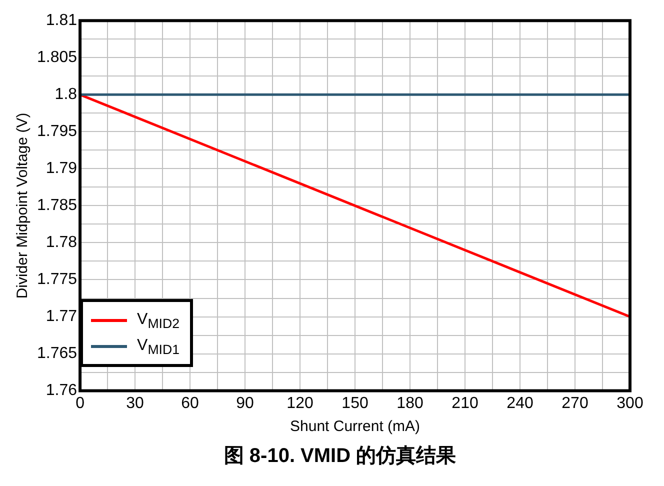 This screenshot has width=664, height=486. I want to click on x-axis-title: Shunt Current (mA), so click(355, 427).